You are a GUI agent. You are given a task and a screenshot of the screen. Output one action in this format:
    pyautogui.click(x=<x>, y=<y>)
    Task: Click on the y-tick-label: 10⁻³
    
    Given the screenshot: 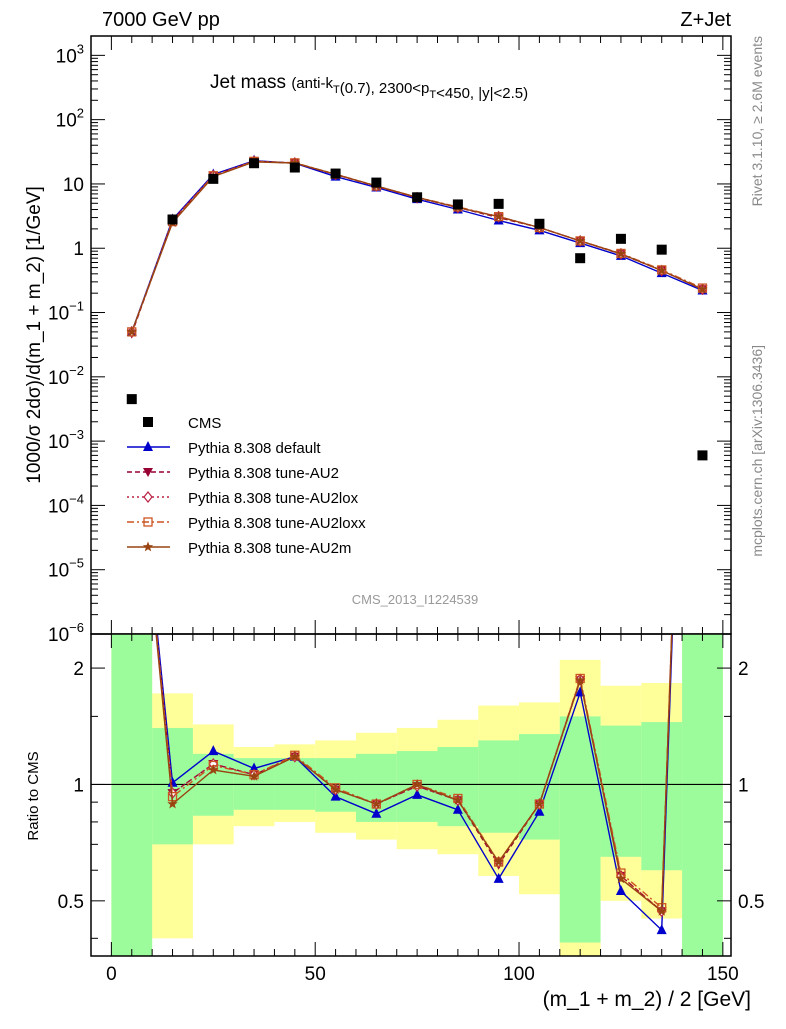 What is the action you would take?
    pyautogui.click(x=66, y=440)
    